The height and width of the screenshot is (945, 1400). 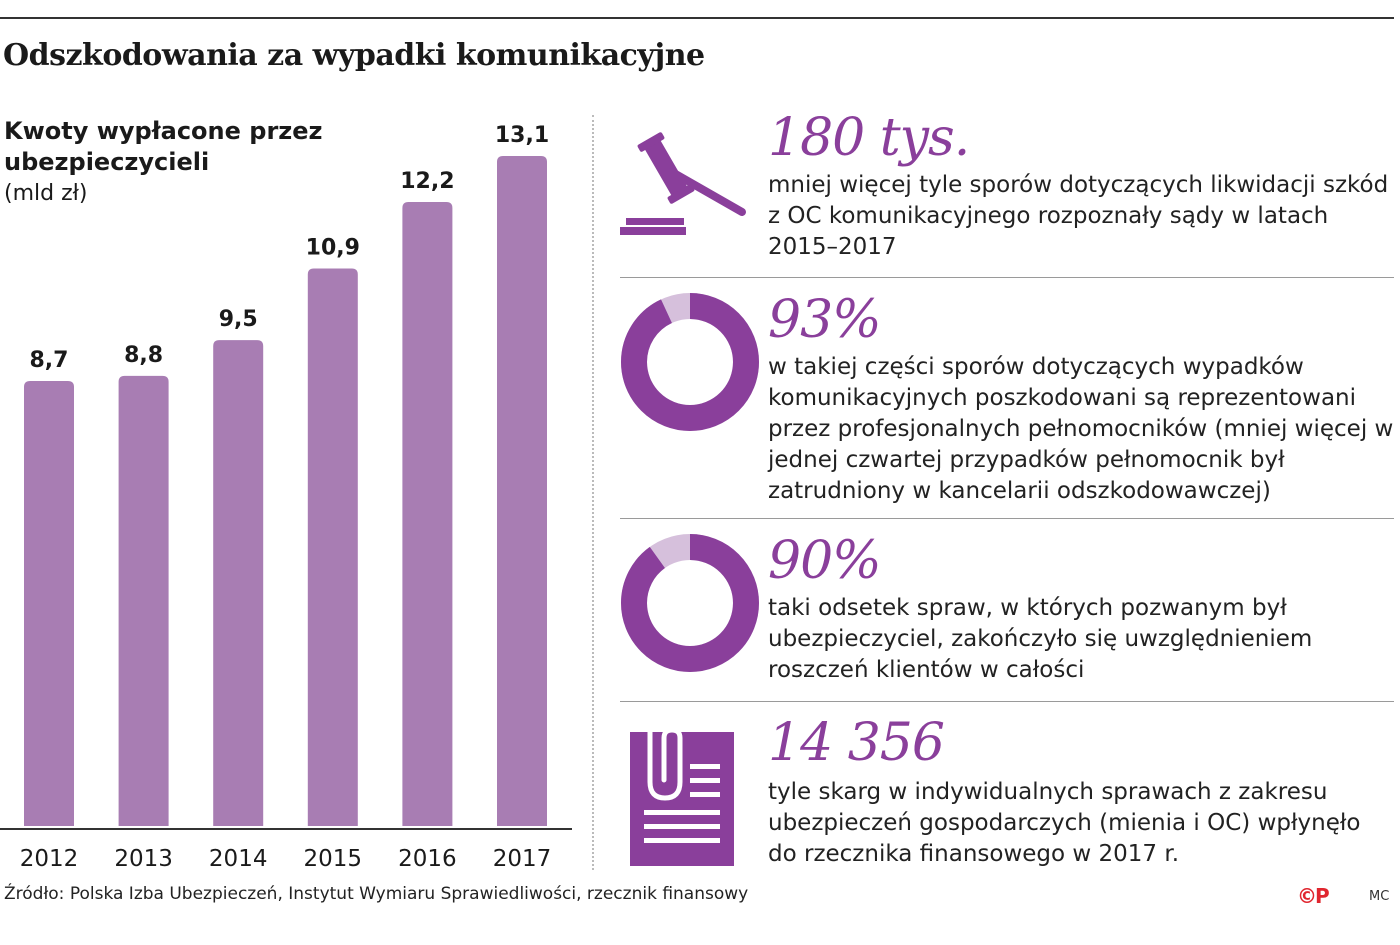 What do you see at coordinates (522, 135) in the screenshot?
I see `value-label: 13,1` at bounding box center [522, 135].